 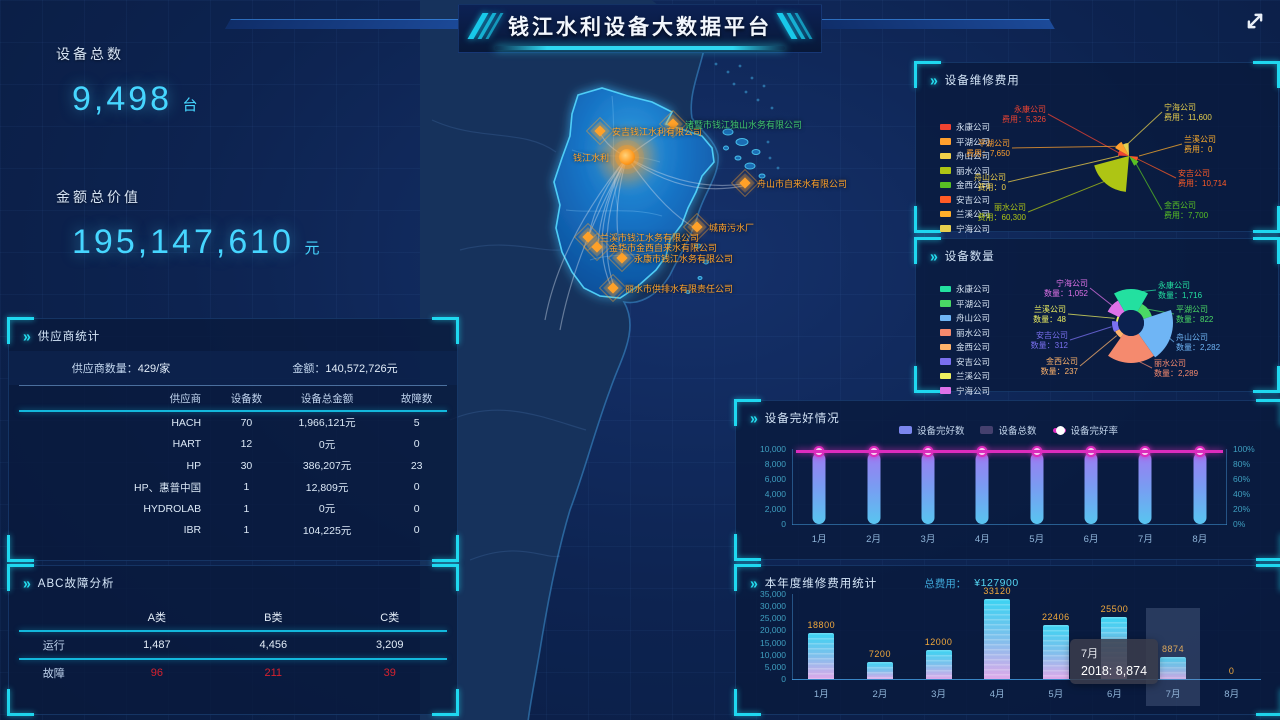 I want to click on table-row: IBR 1 104,225元 0, so click(x=233, y=531).